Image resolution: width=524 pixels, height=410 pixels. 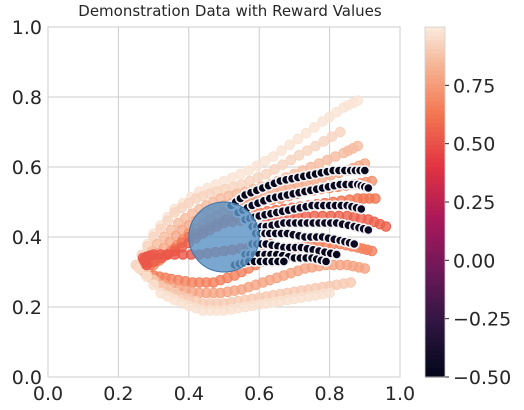 What do you see at coordinates (474, 203) in the screenshot?
I see `colorbar-tick-label: 0.25` at bounding box center [474, 203].